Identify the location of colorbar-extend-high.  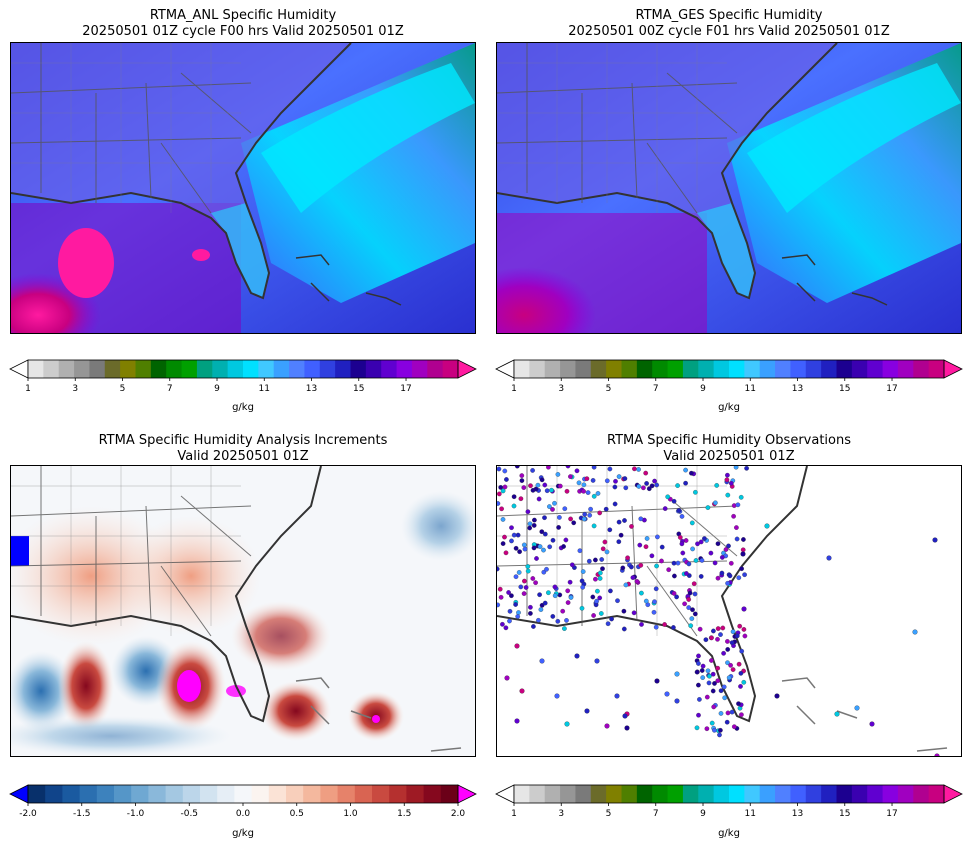
(467, 794).